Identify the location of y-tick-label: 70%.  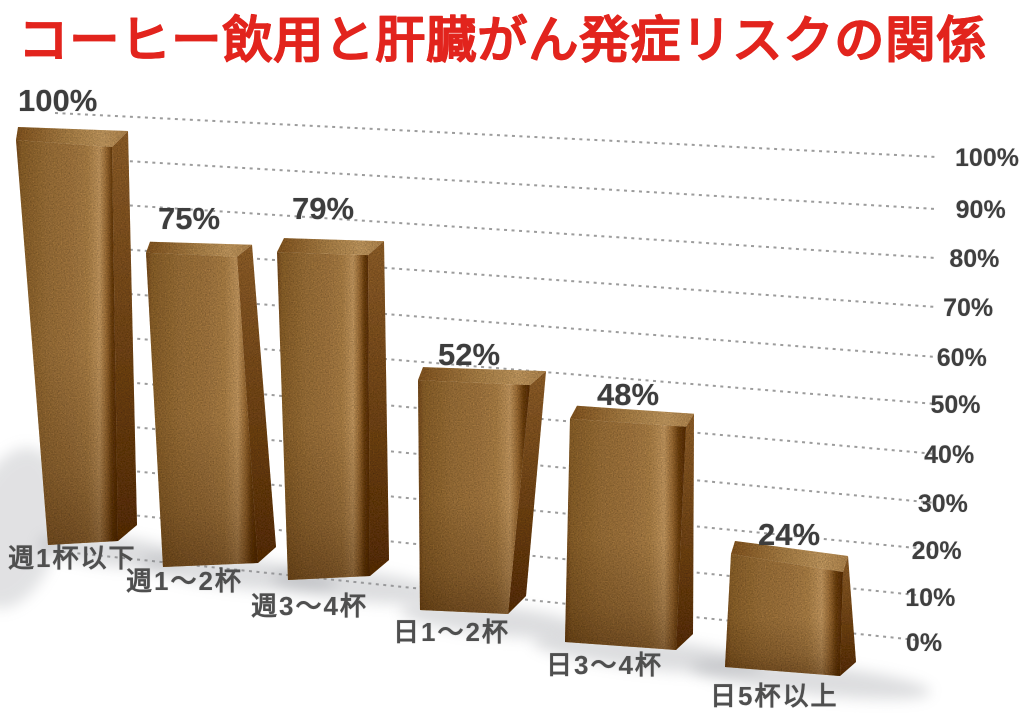
(968, 308).